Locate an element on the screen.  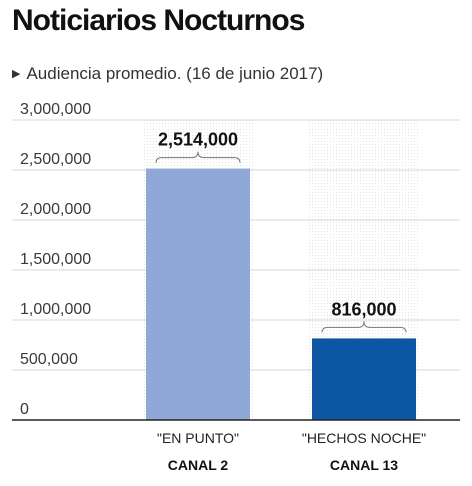
chart-title: Noticiarios Nocturnos is located at coordinates (158, 20).